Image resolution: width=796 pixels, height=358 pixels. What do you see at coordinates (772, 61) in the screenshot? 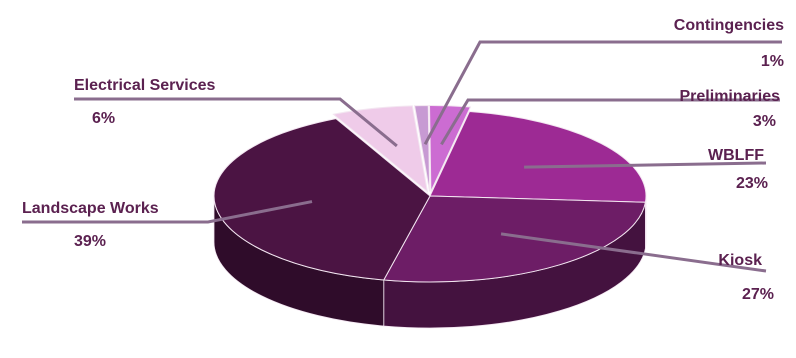
I see `slice-label-contingencies-pct: 1%` at bounding box center [772, 61].